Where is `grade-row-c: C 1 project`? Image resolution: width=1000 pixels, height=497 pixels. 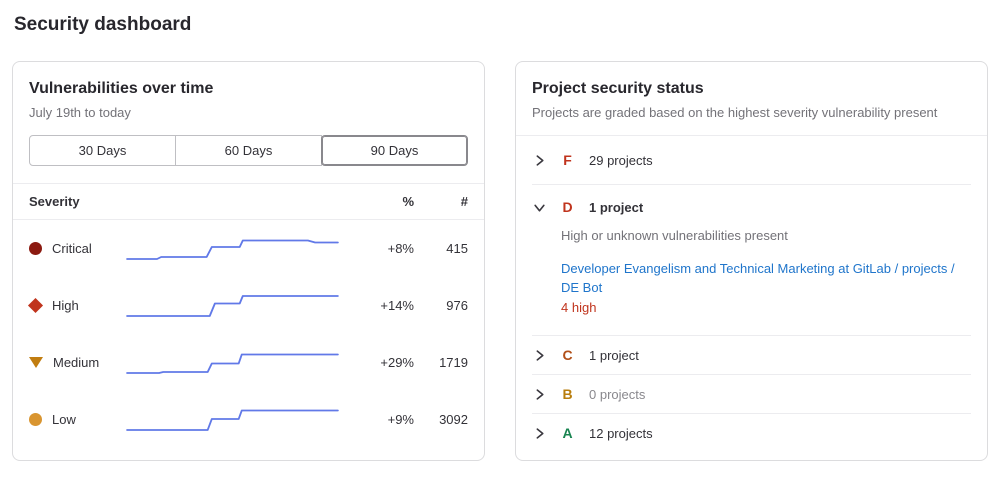
grade-row-c: C 1 project is located at coordinates (751, 355).